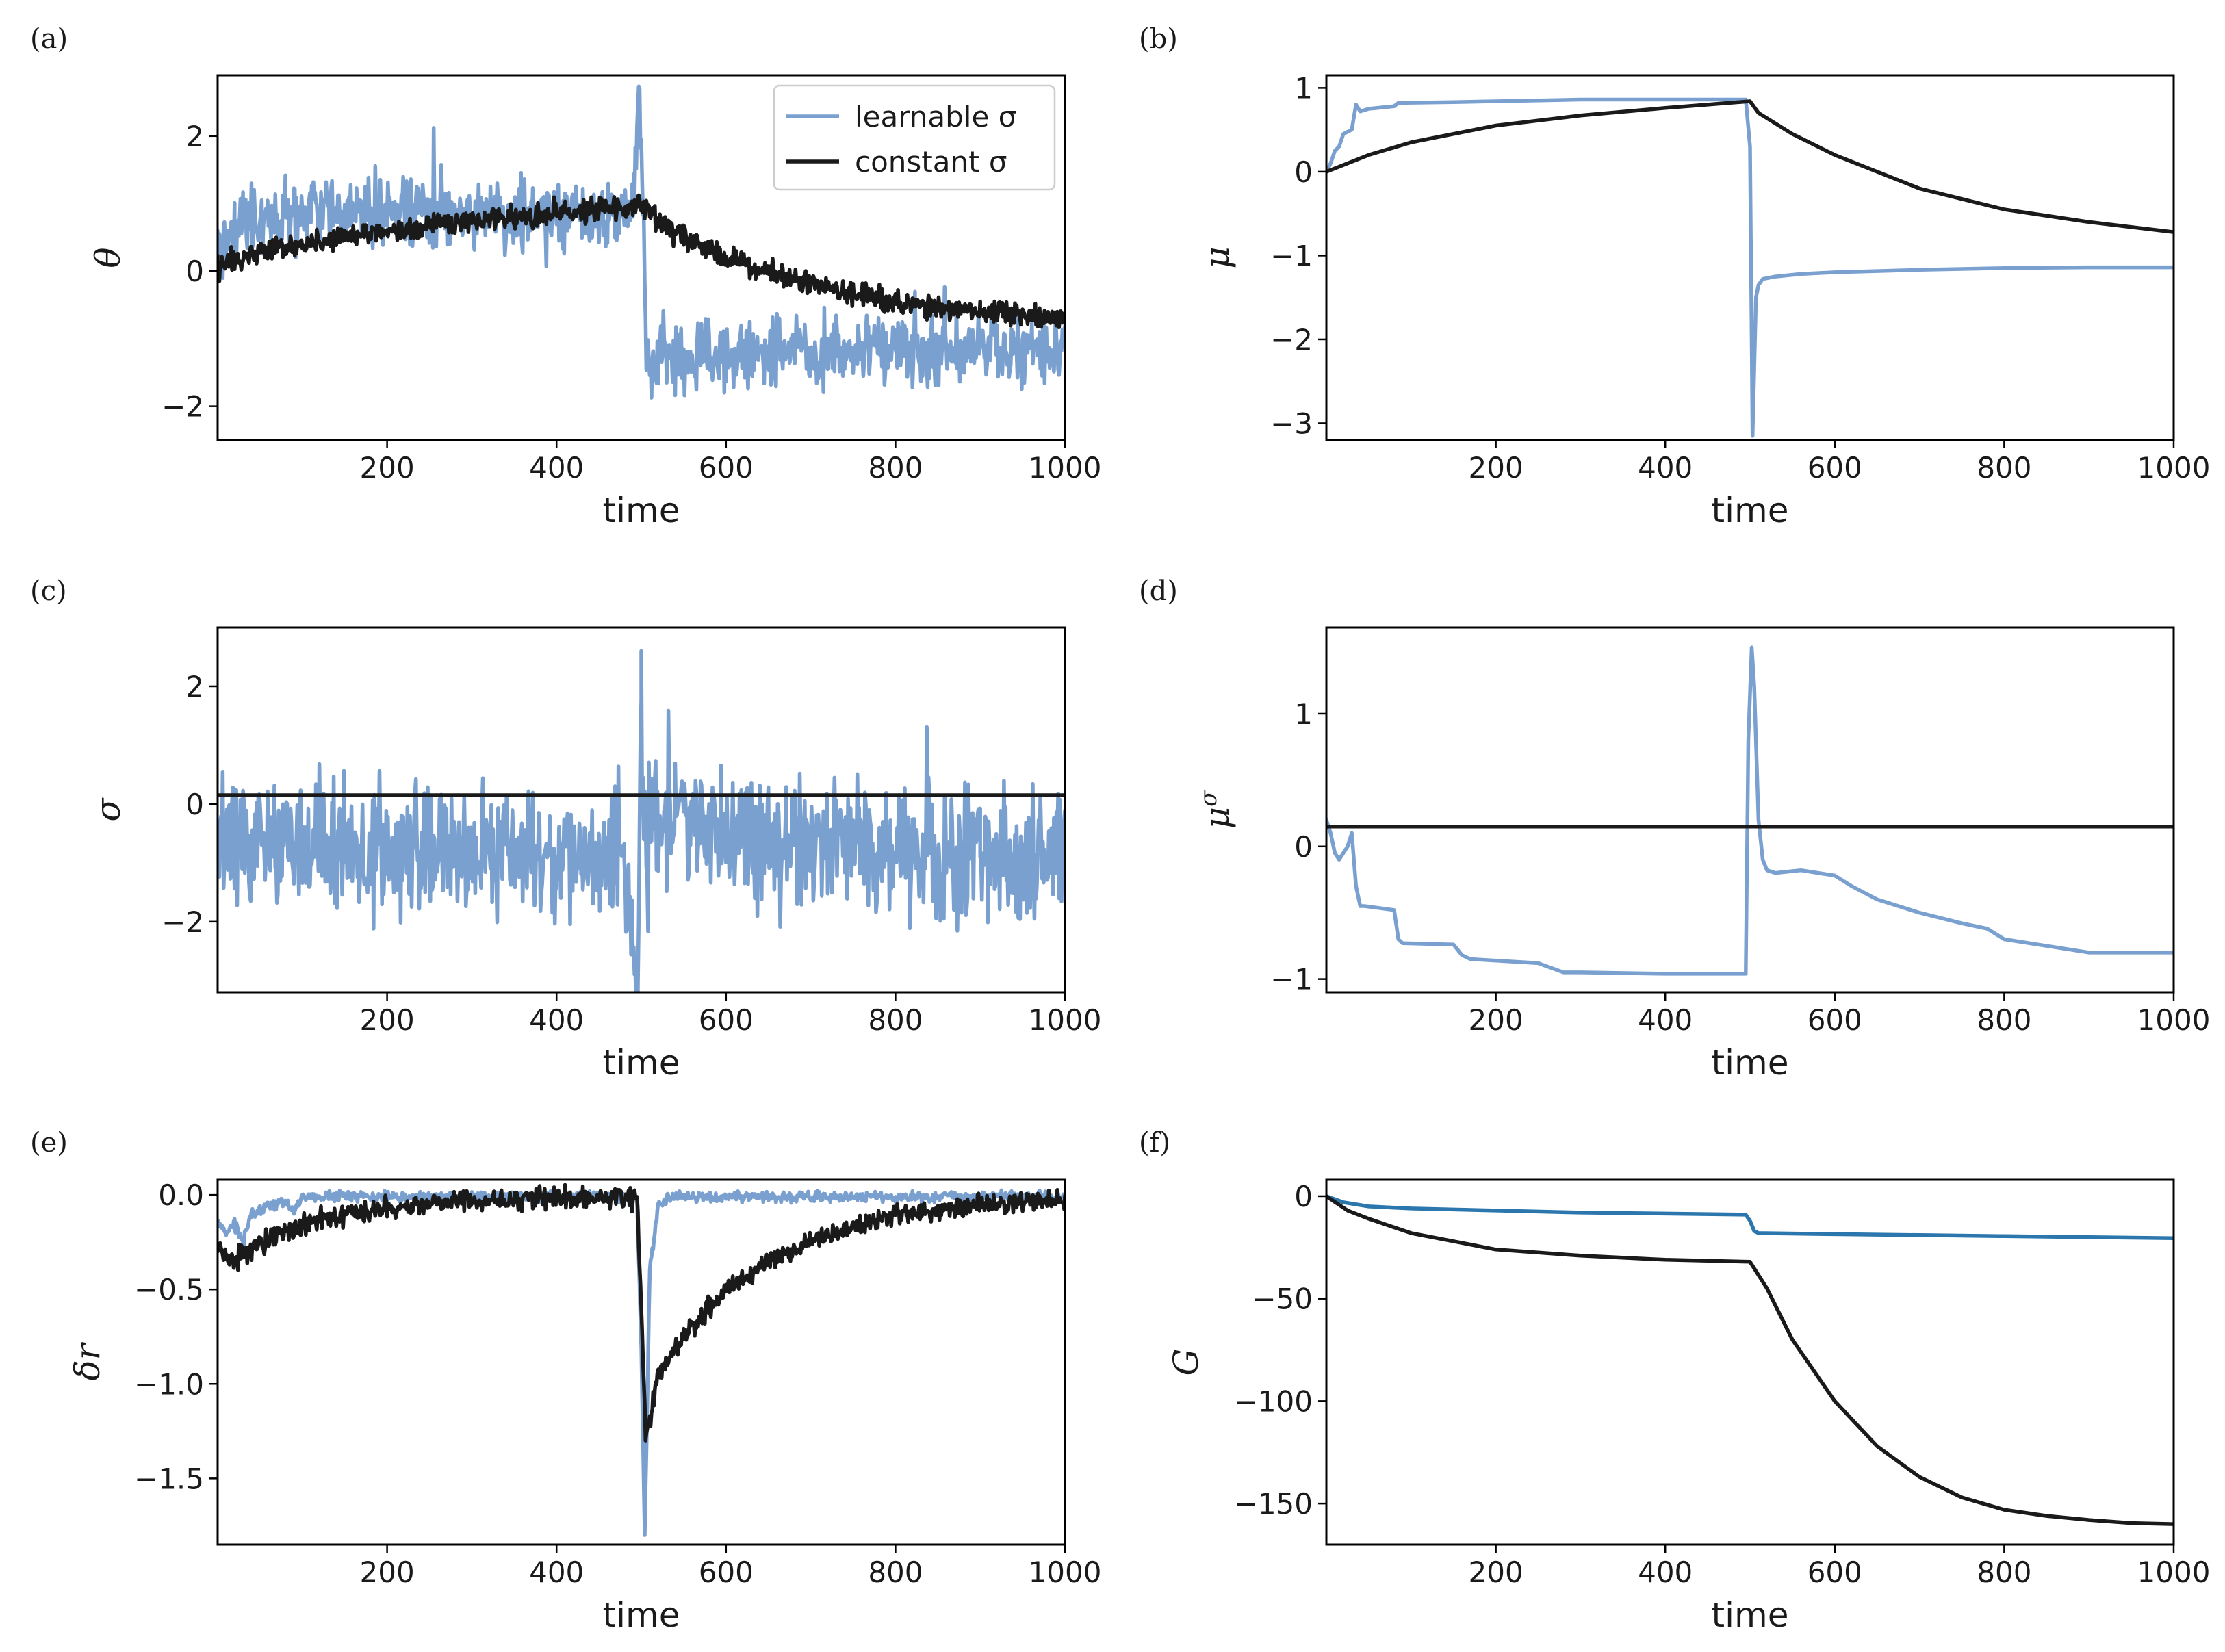  What do you see at coordinates (108, 809) in the screenshot?
I see `y-axis-label: σ` at bounding box center [108, 809].